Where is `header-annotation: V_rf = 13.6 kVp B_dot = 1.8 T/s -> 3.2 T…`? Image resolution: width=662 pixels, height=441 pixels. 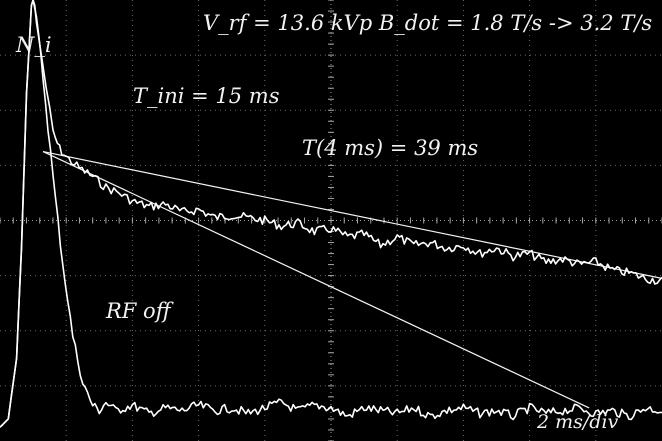 header-annotation: V_rf = 13.6 kVp B_dot = 1.8 T/s -> 3.2 T… is located at coordinates (427, 23).